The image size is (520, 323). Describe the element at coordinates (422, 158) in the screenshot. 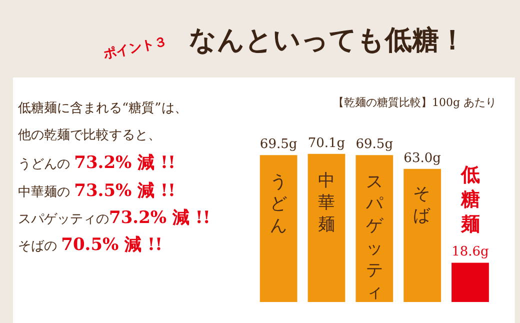

I see `data-label: 63.0g` at that location.